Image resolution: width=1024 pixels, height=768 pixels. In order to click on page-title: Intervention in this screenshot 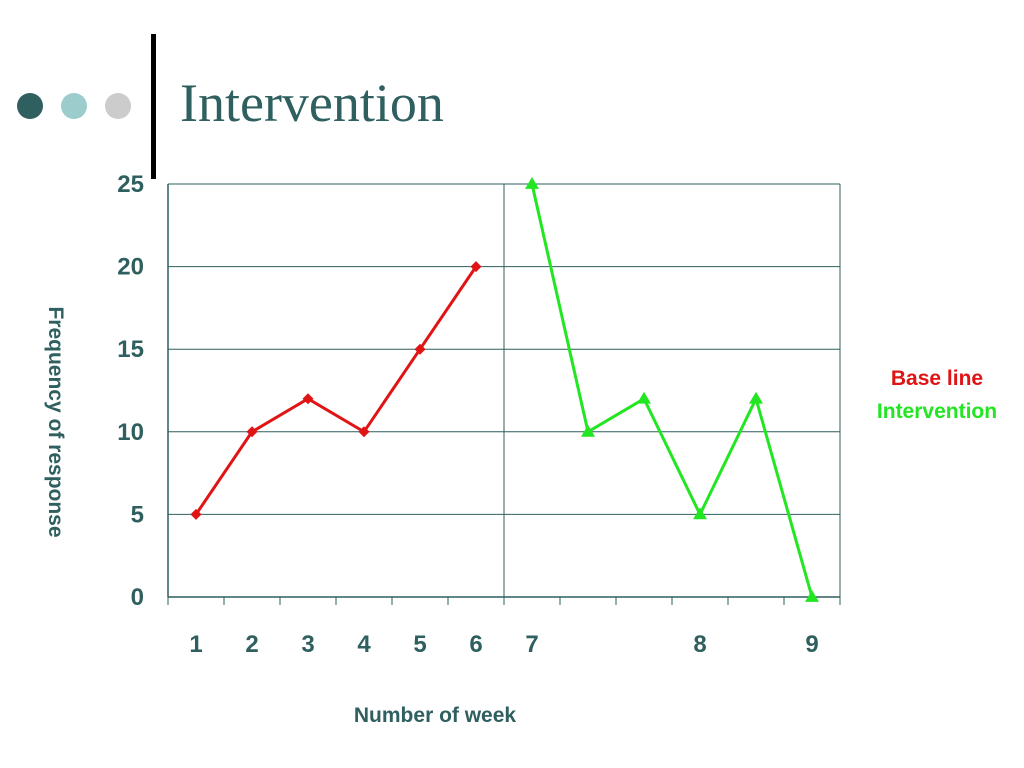, I will do `click(312, 103)`.